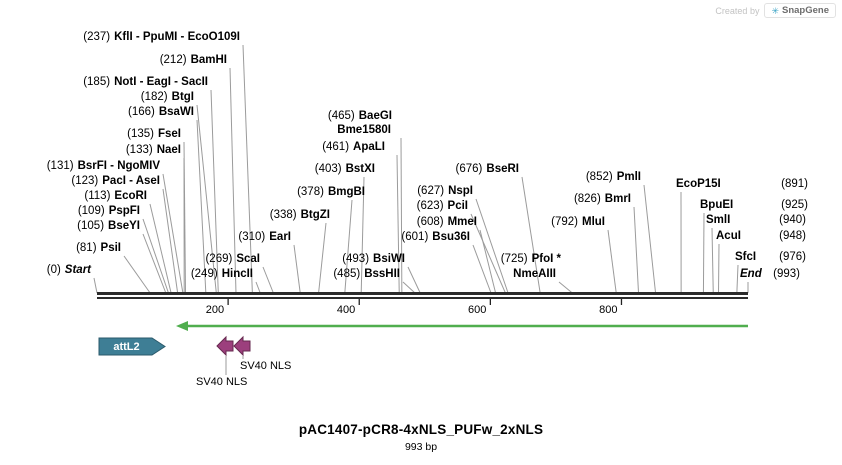  Describe the element at coordinates (430, 206) in the screenshot. I see `site-position: (623)` at that location.